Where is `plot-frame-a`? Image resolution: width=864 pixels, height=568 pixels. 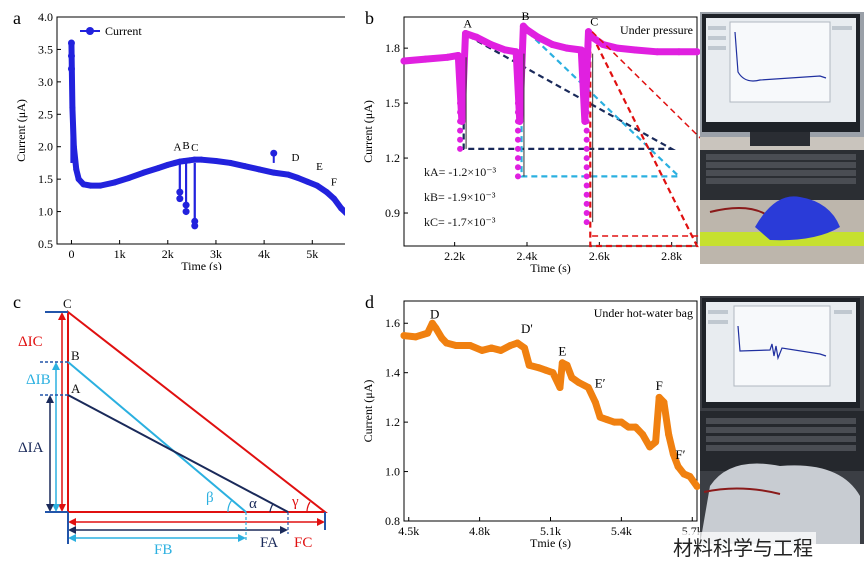
plot-frame-a is located at coordinates (200, 130).